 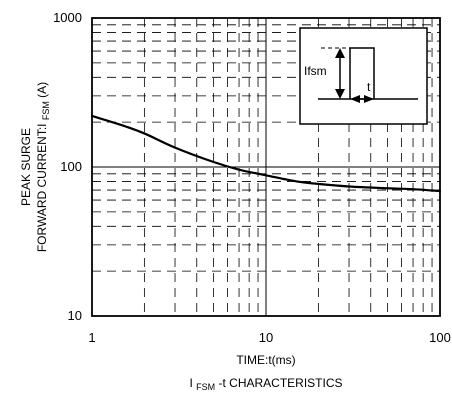 I want to click on y-axis-label: PEAK SURGE FORWARD CURRENT:I FSM (A), so click(x=35, y=167).